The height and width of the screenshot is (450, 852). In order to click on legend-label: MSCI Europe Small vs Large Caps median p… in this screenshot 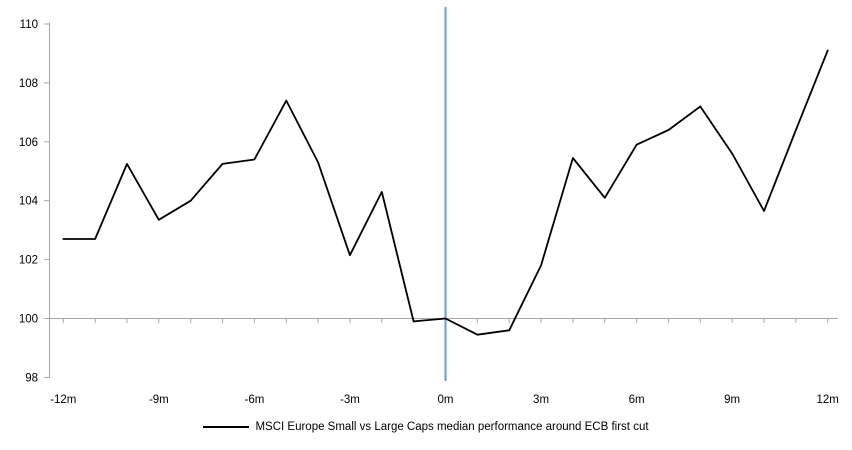, I will do `click(452, 427)`.